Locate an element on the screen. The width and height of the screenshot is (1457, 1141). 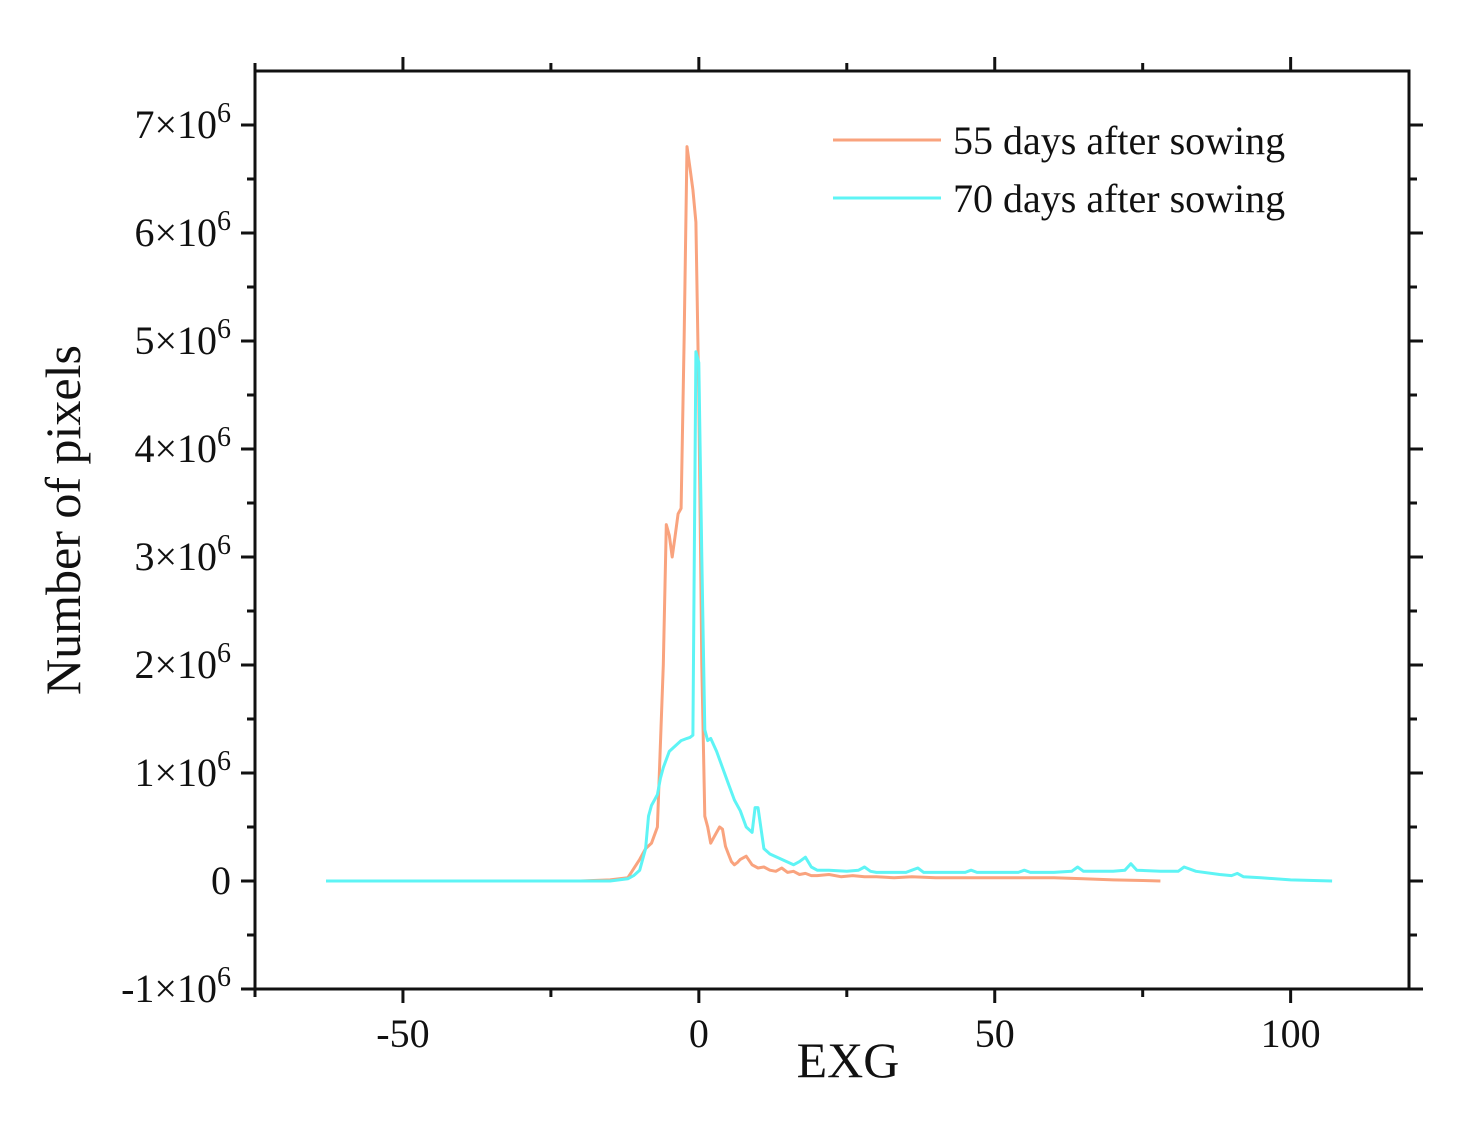
x-tick-label: 50 is located at coordinates (995, 1033).